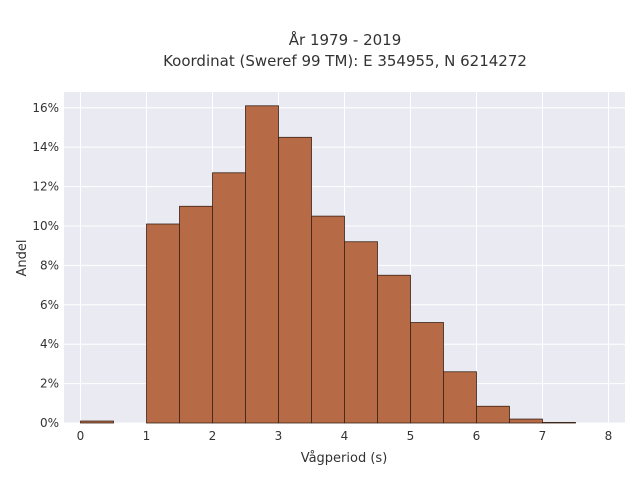 Image resolution: width=640 pixels, height=480 pixels. I want to click on y-tick-label: 14%, so click(45, 147).